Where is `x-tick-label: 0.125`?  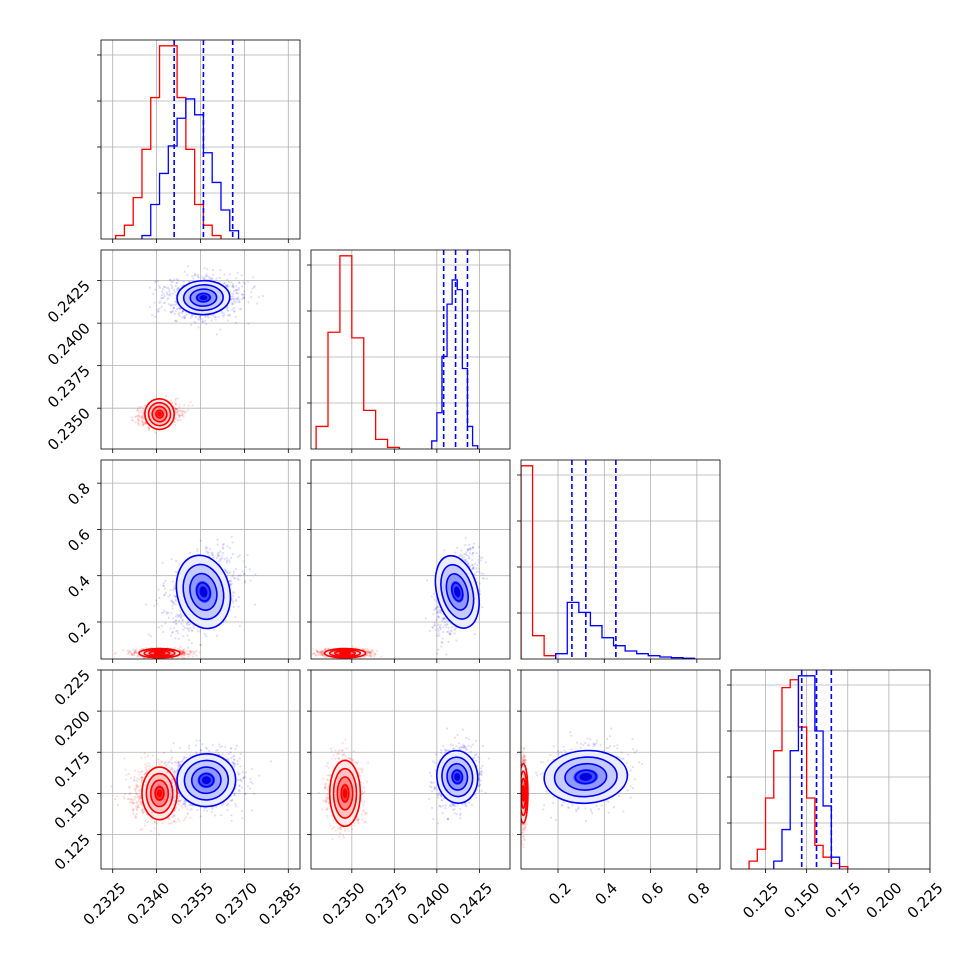 x-tick-label: 0.125 is located at coordinates (760, 900).